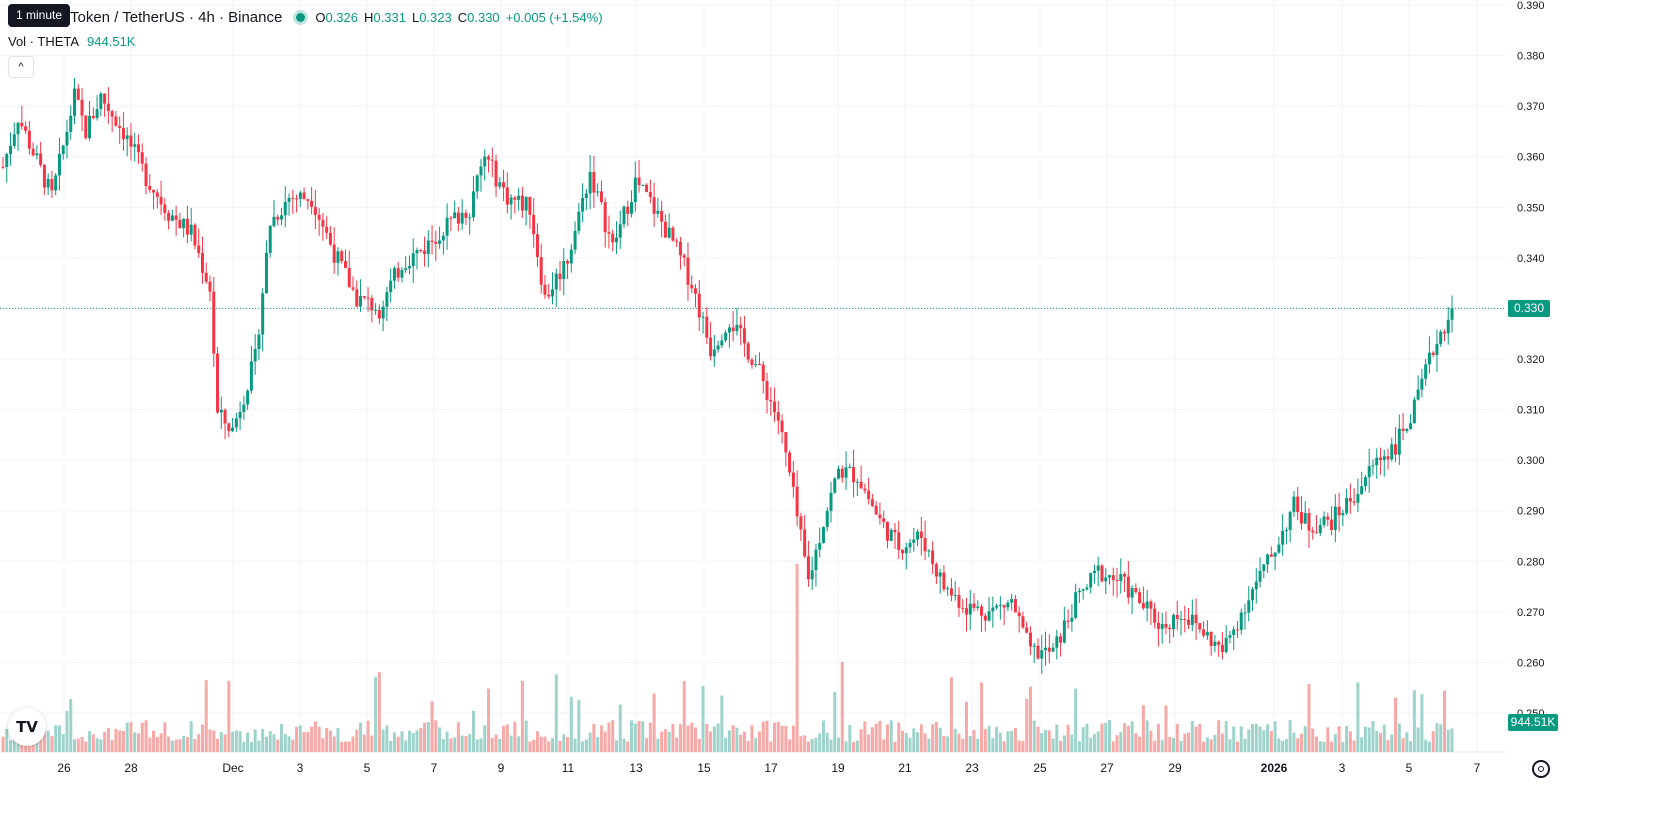 The image size is (1678, 835). I want to click on chevron-up-icon: ^, so click(21, 67).